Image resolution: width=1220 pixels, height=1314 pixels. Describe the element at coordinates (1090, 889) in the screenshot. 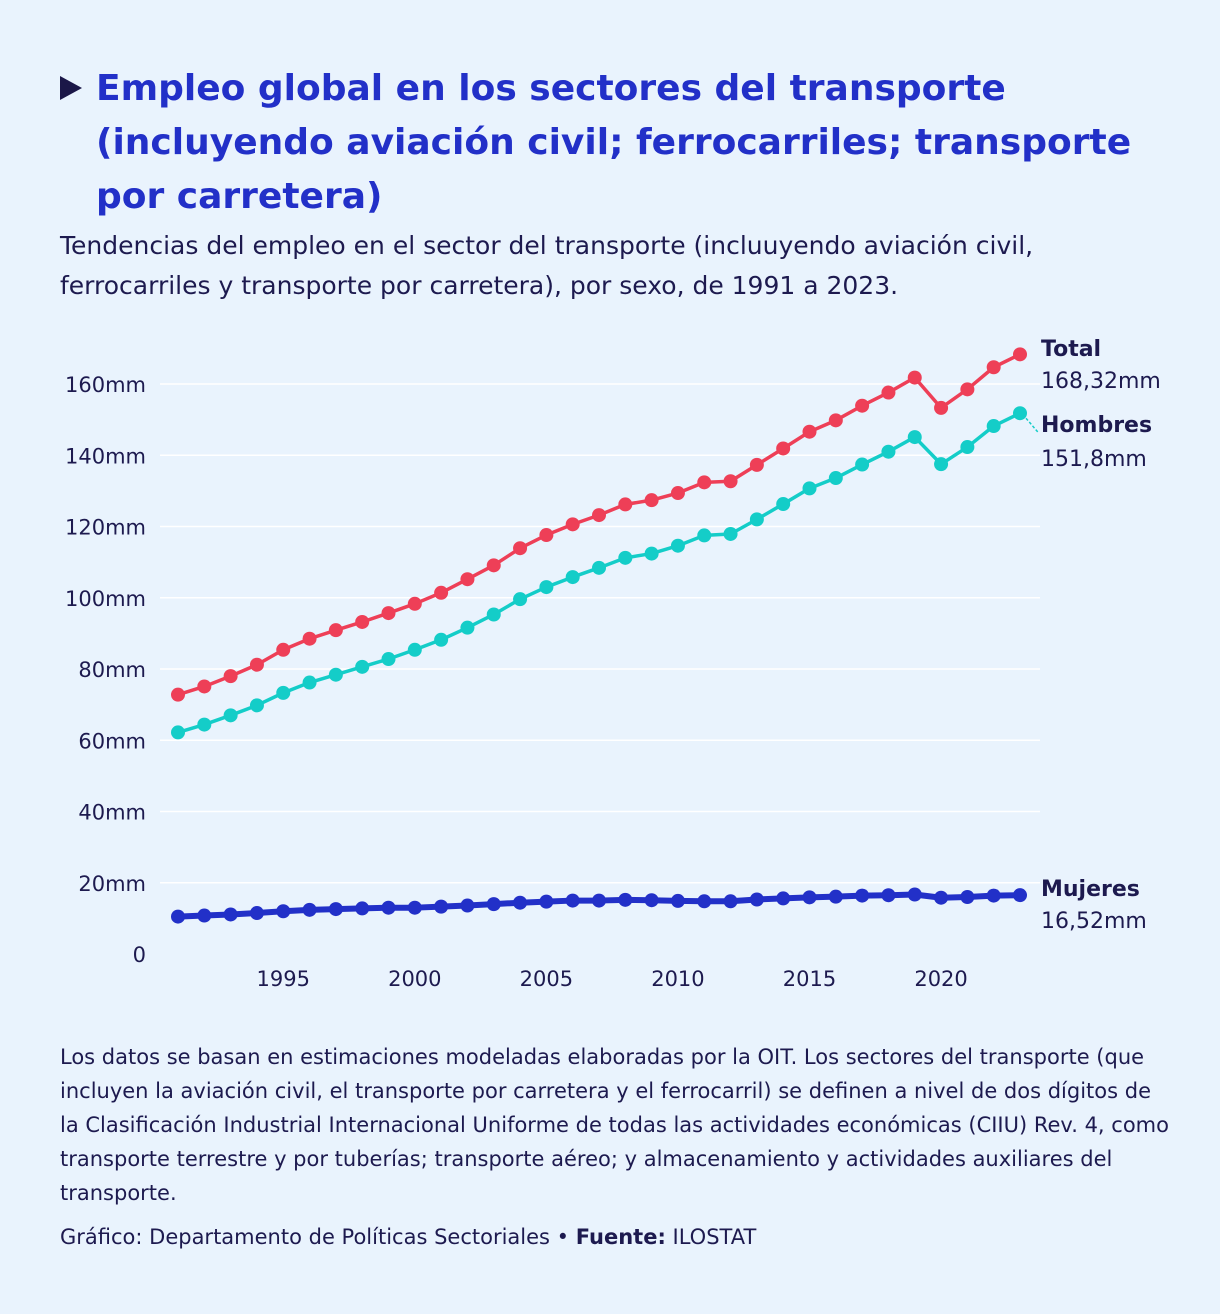

I see `mujeres-end-label-name: Mujeres` at that location.